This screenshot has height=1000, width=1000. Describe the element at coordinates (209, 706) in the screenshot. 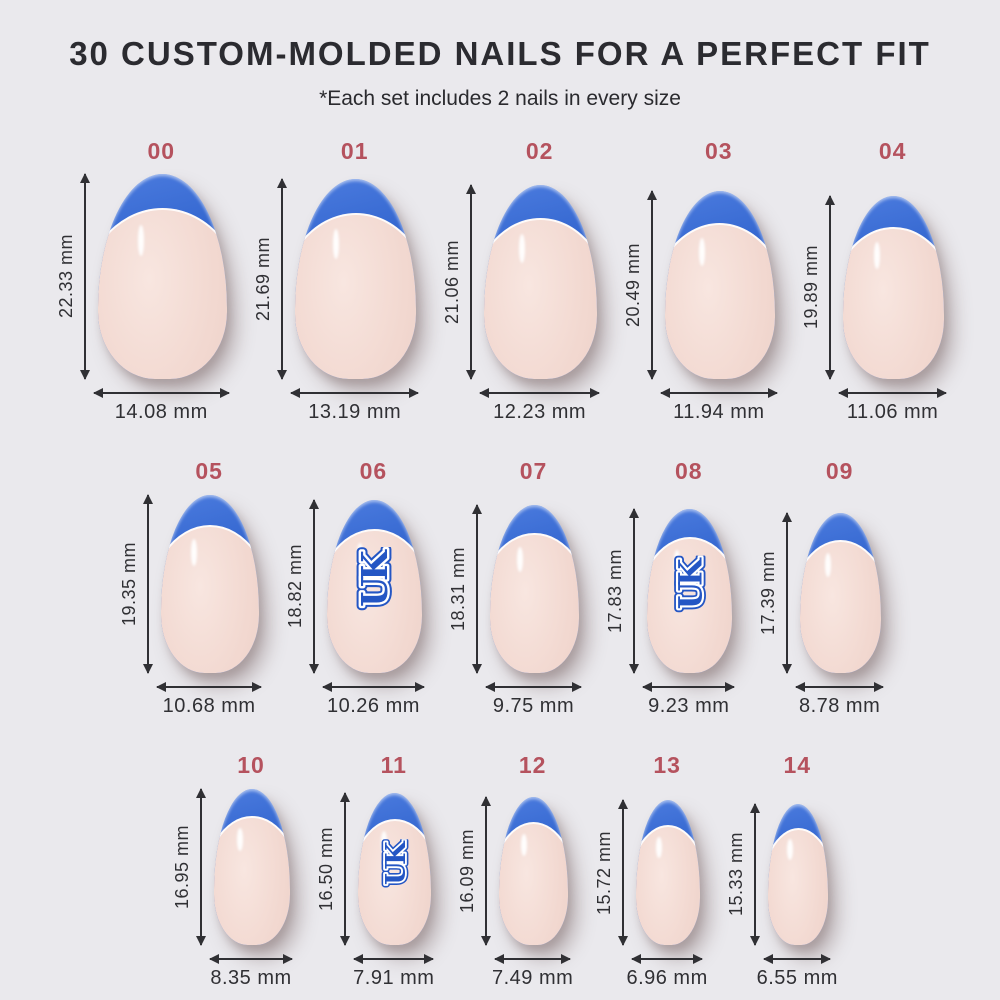

I see `width-value-label: 10.68 mm` at that location.